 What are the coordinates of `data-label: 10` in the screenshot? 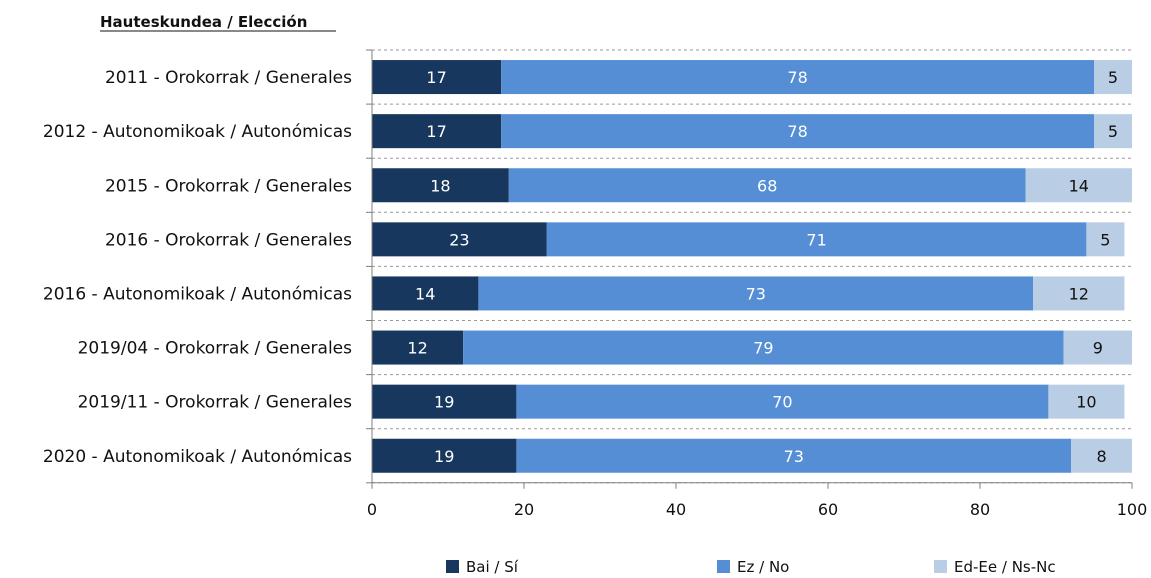 It's located at (1086, 402).